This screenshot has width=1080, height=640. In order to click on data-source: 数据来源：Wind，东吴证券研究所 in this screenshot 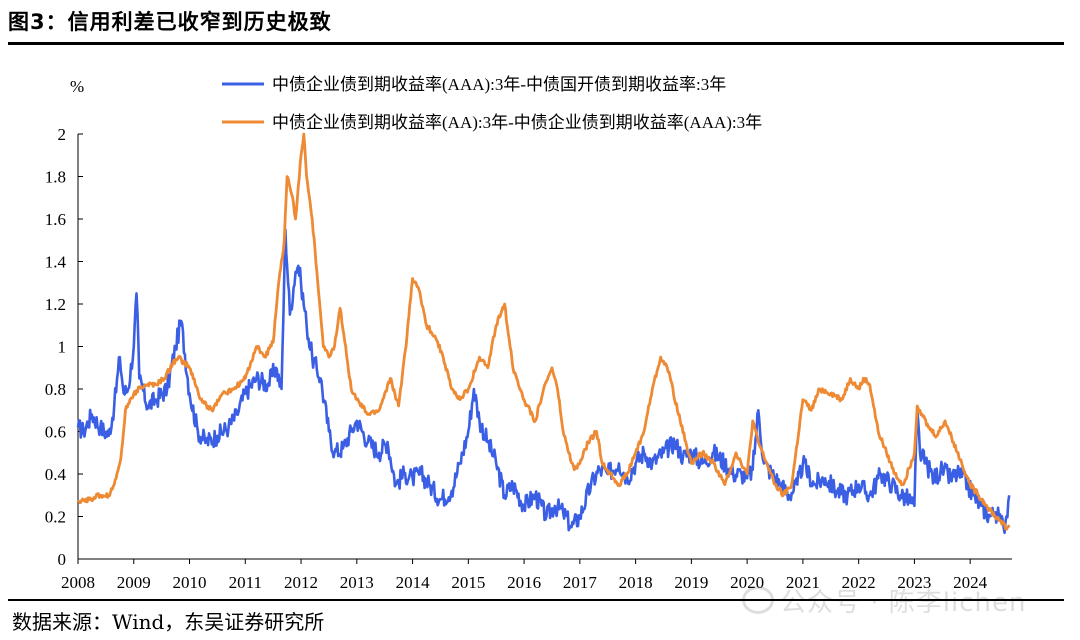, I will do `click(168, 622)`.